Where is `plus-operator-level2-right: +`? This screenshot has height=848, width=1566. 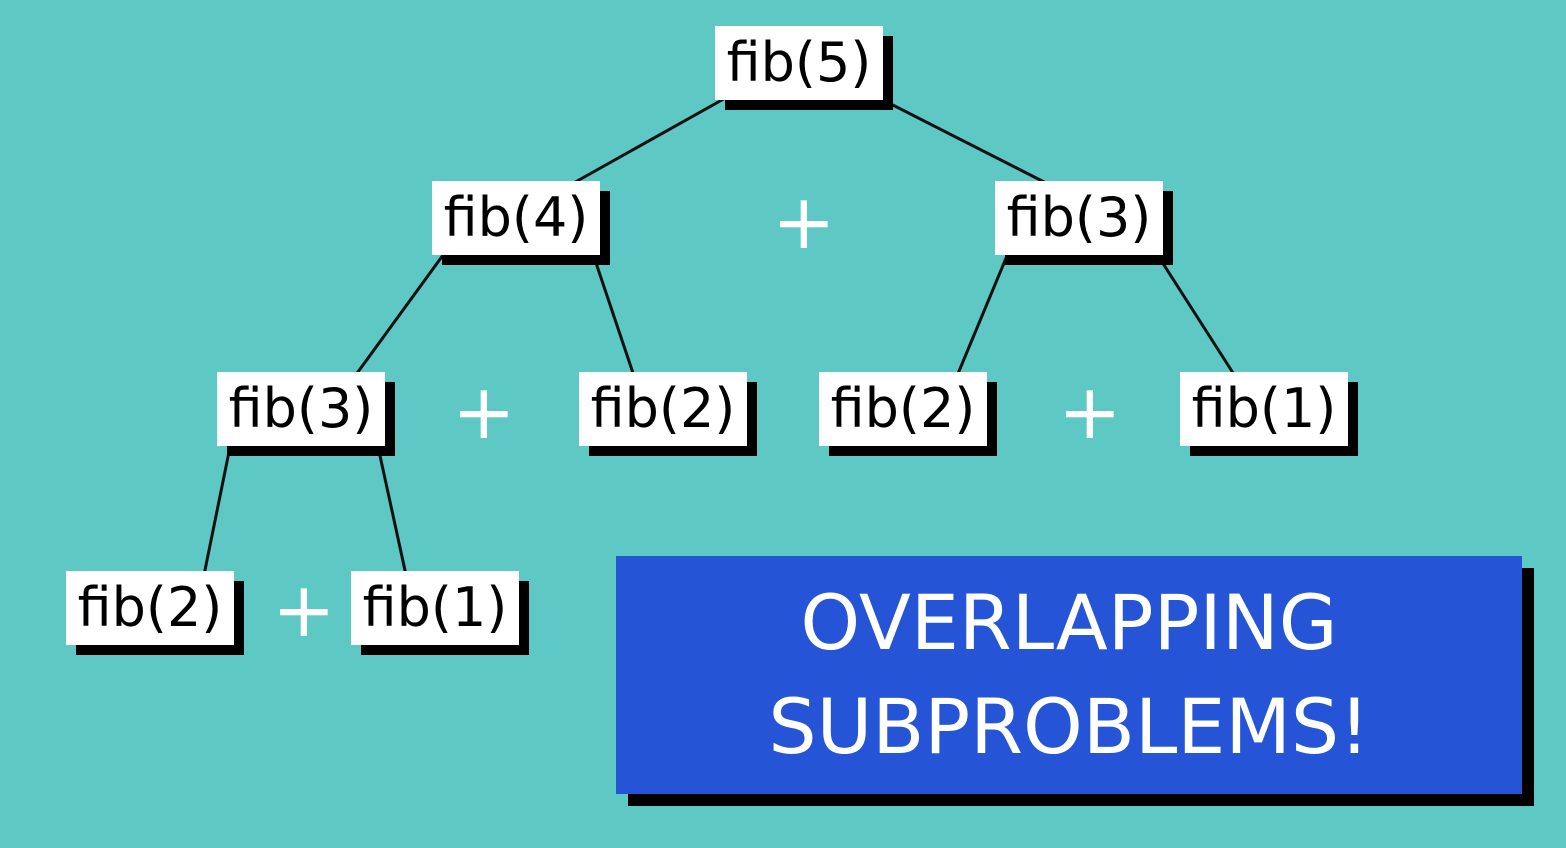
plus-operator-level2-right: + is located at coordinates (1090, 411).